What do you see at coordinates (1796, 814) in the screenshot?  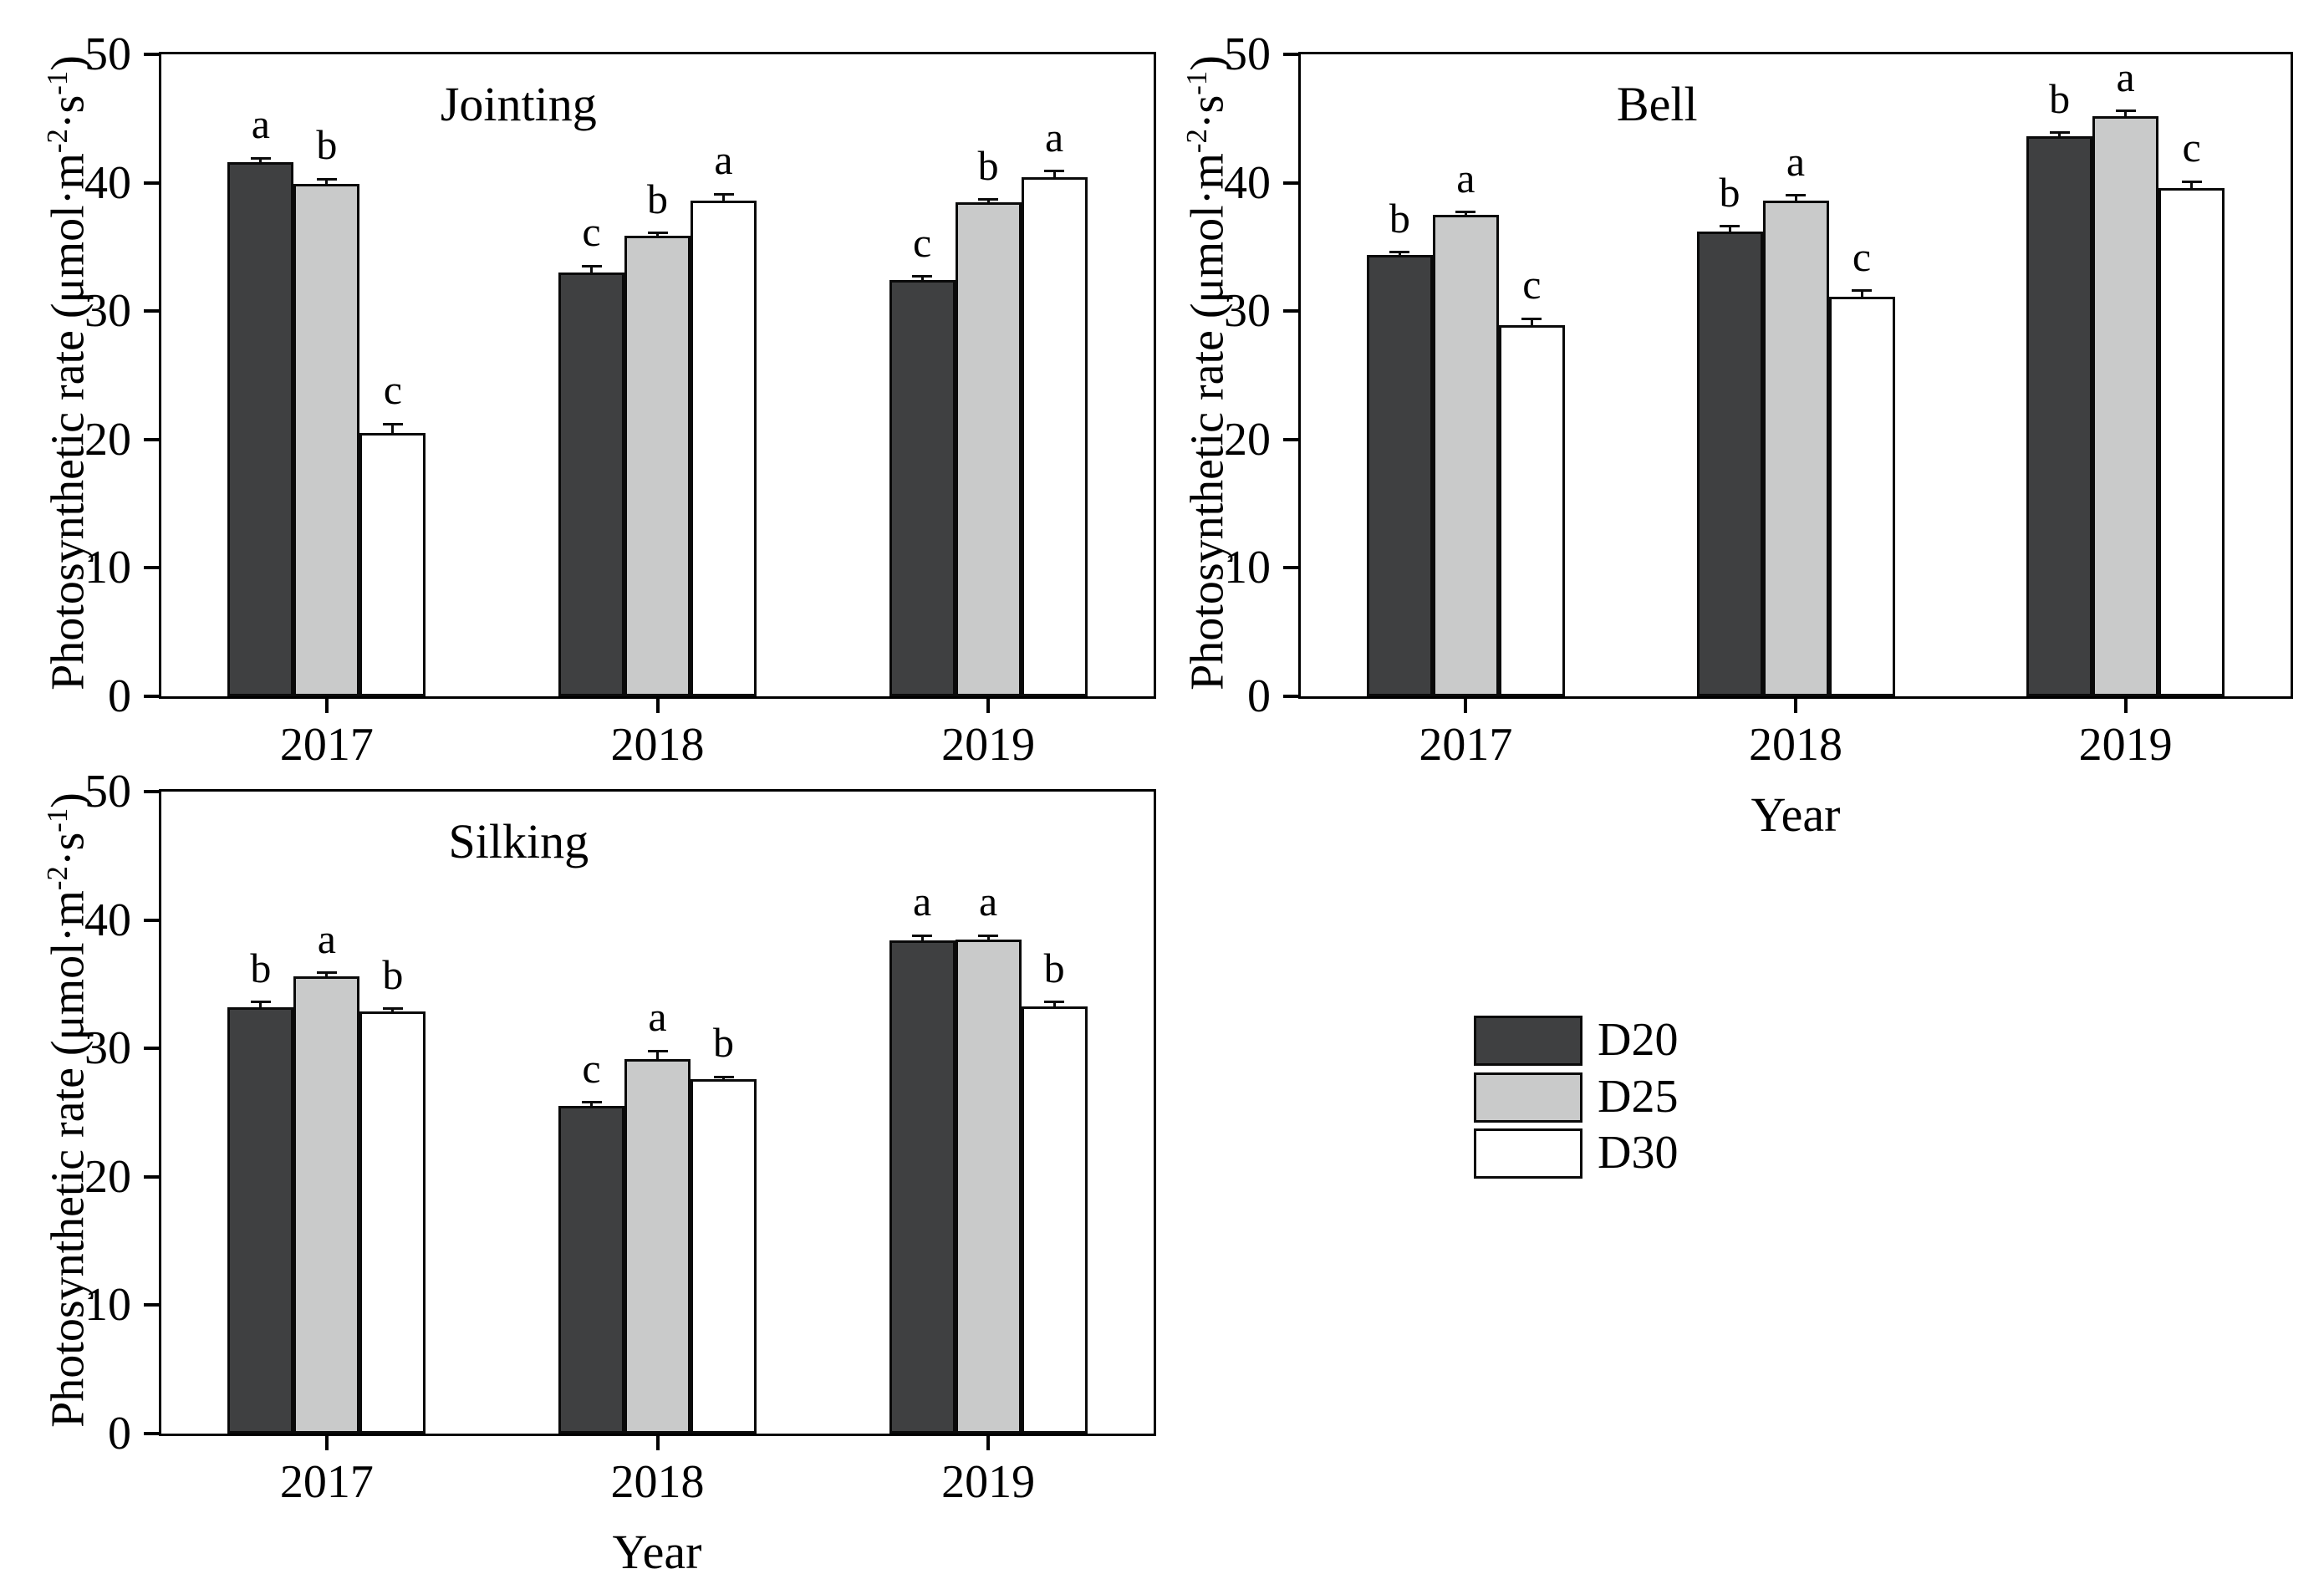 I see `x-axis-label-bell: Year` at bounding box center [1796, 814].